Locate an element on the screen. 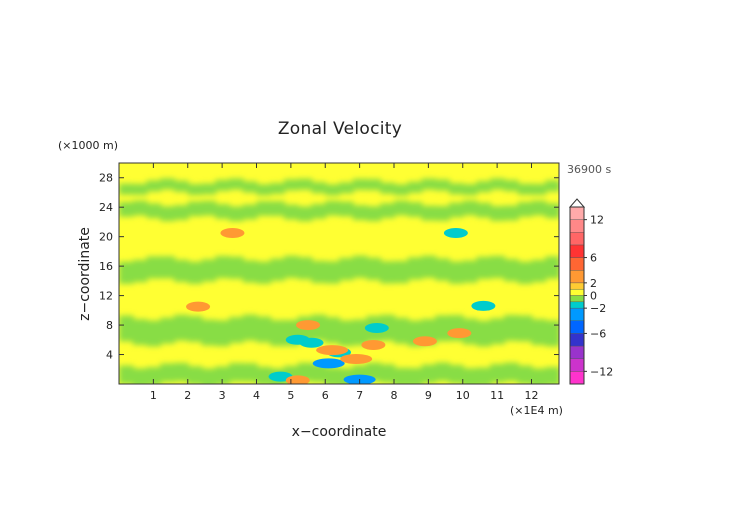 Image resolution: width=752 pixels, height=532 pixels. x-axis-label: x−coordinate is located at coordinates (339, 432).